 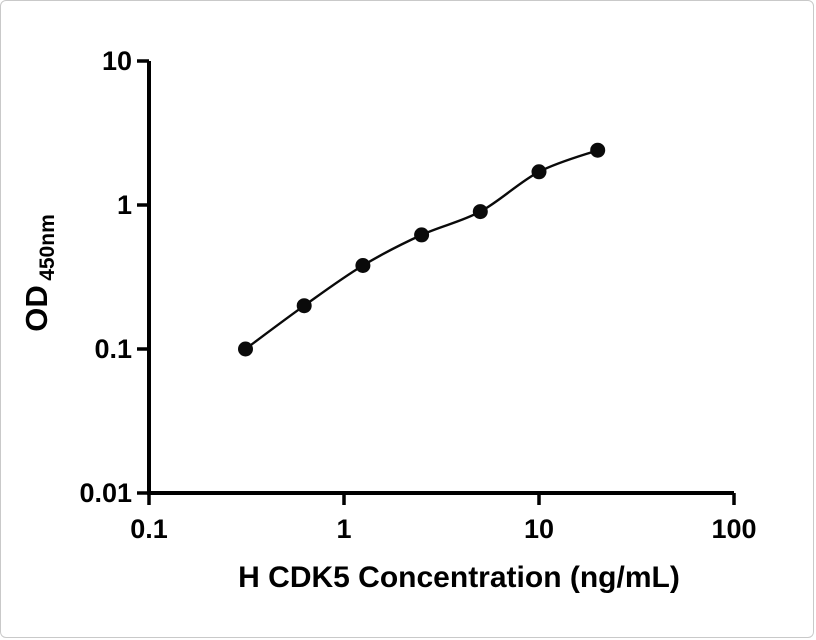 I want to click on x-tick-label: 100, so click(x=733, y=529).